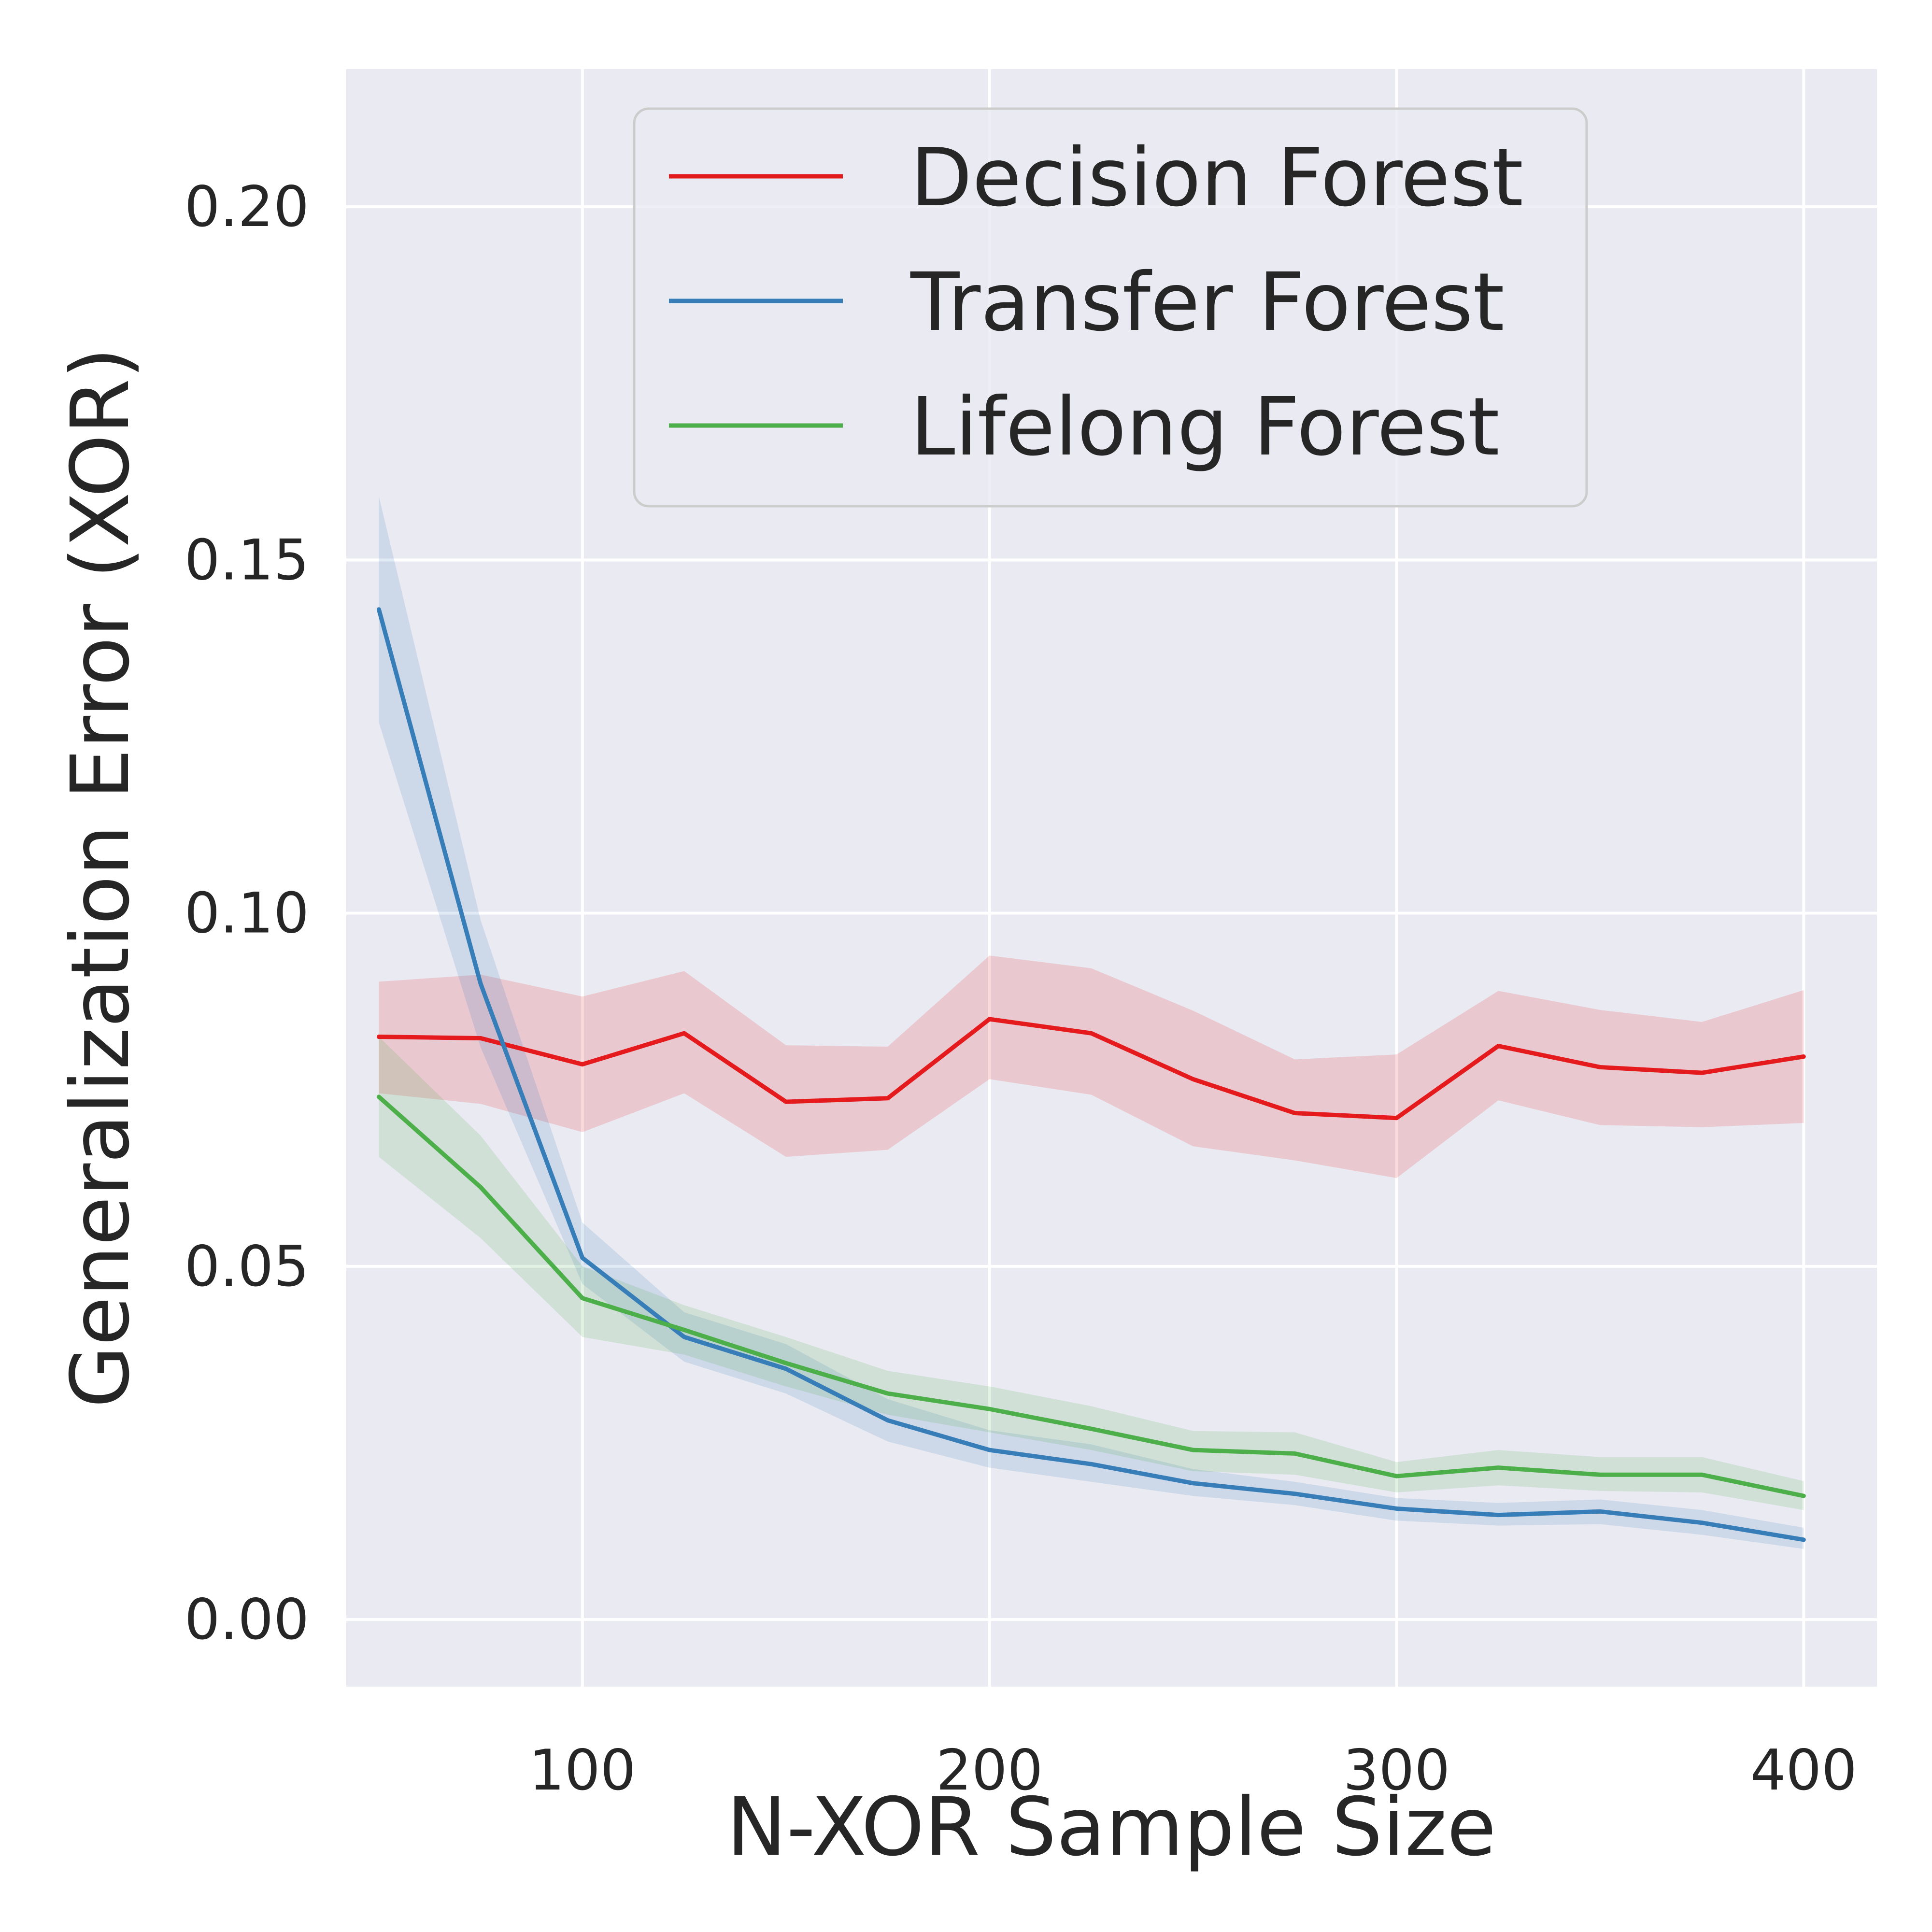  I want to click on x-tick-label: 200, so click(989, 1770).